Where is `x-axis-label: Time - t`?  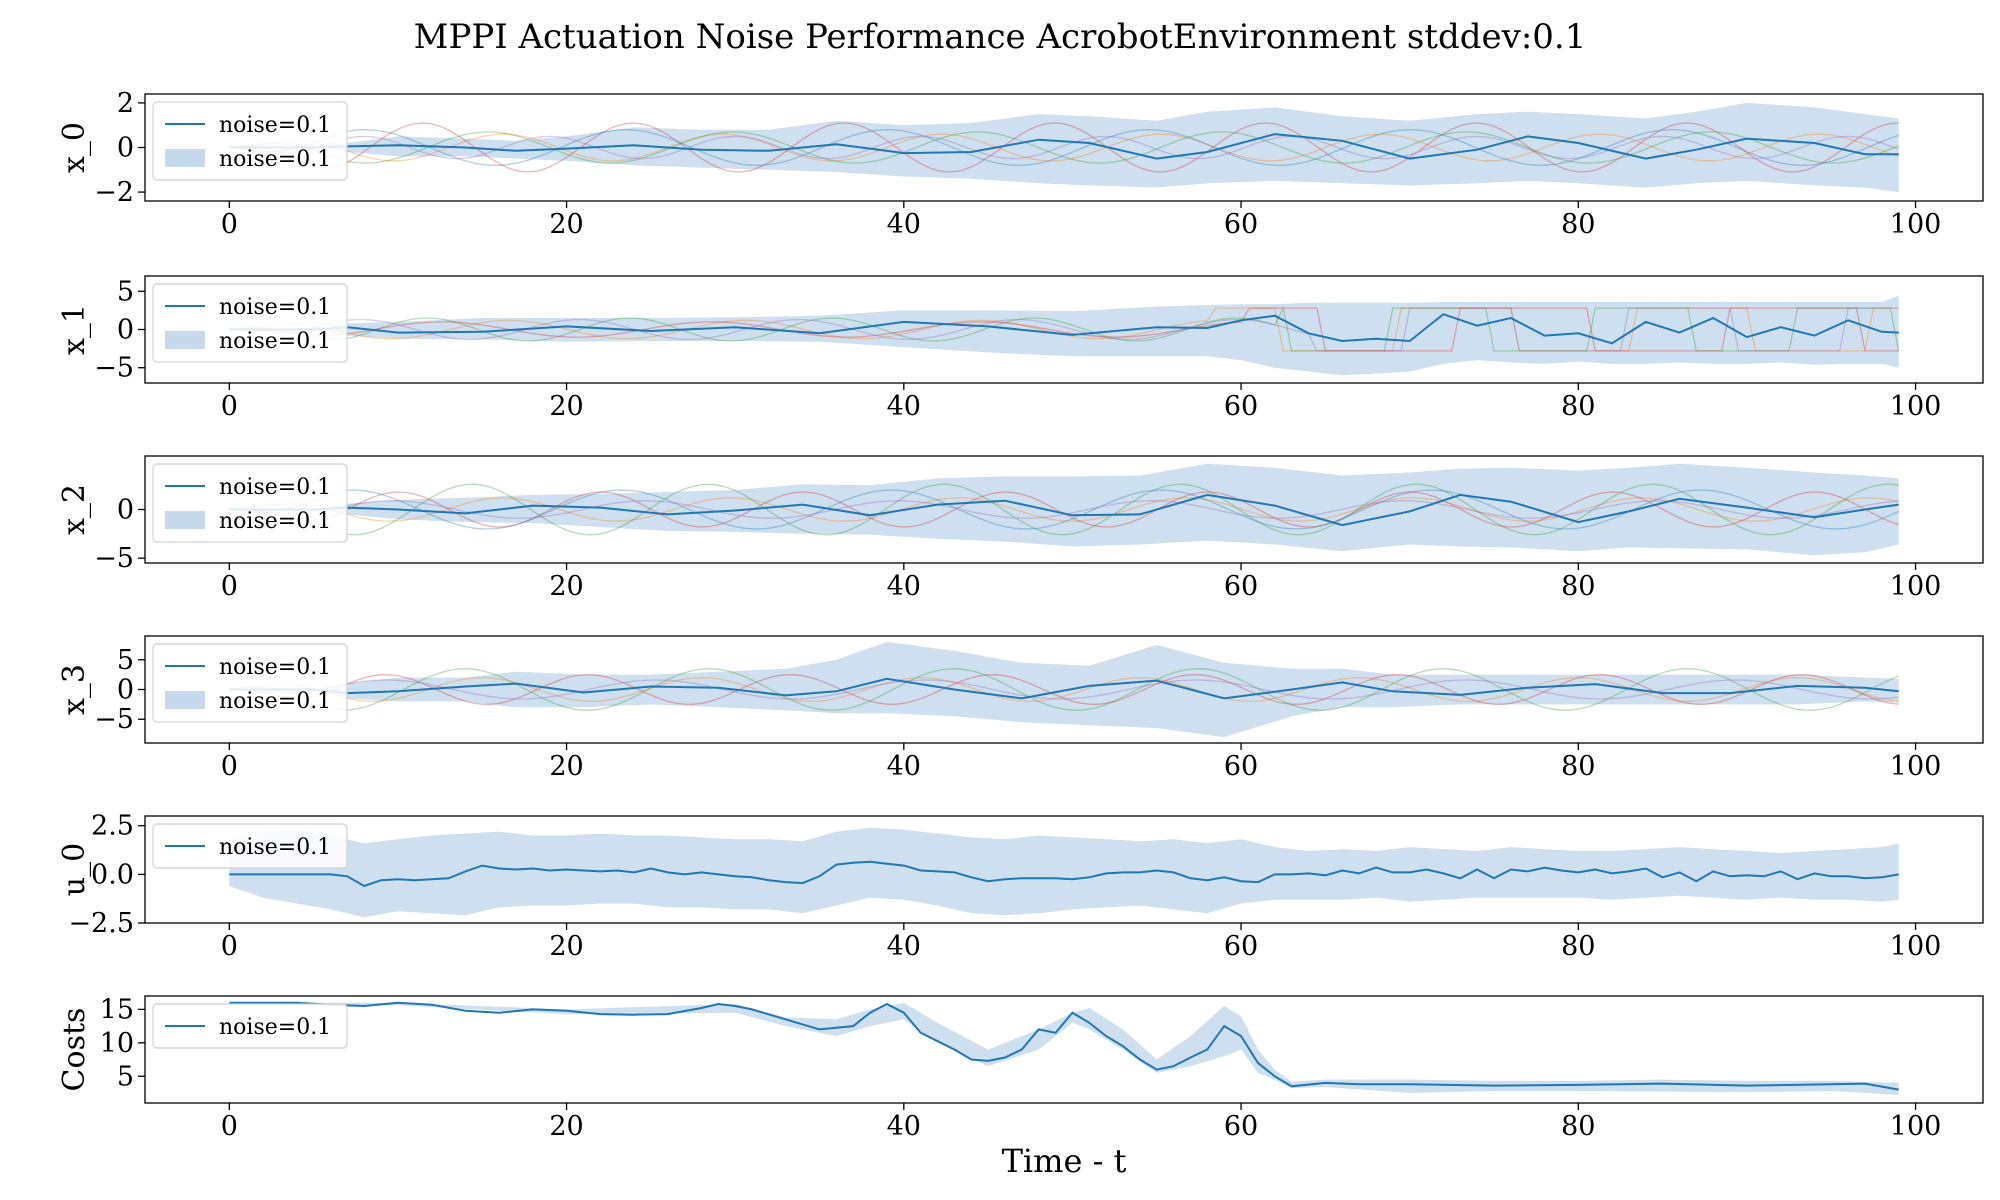 x-axis-label: Time - t is located at coordinates (1064, 1161).